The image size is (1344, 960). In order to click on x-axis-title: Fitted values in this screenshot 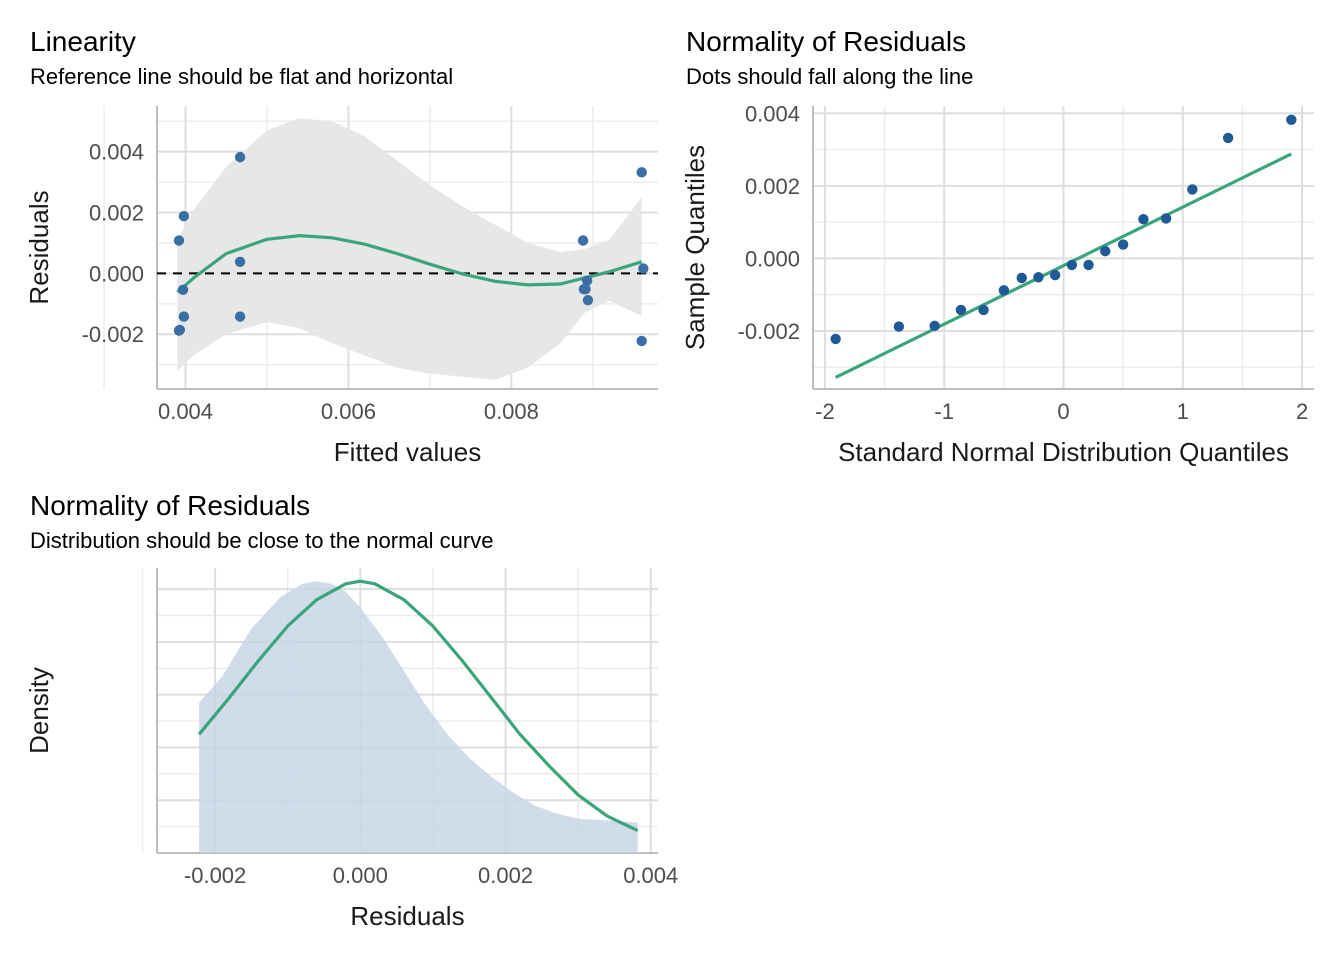, I will do `click(407, 452)`.